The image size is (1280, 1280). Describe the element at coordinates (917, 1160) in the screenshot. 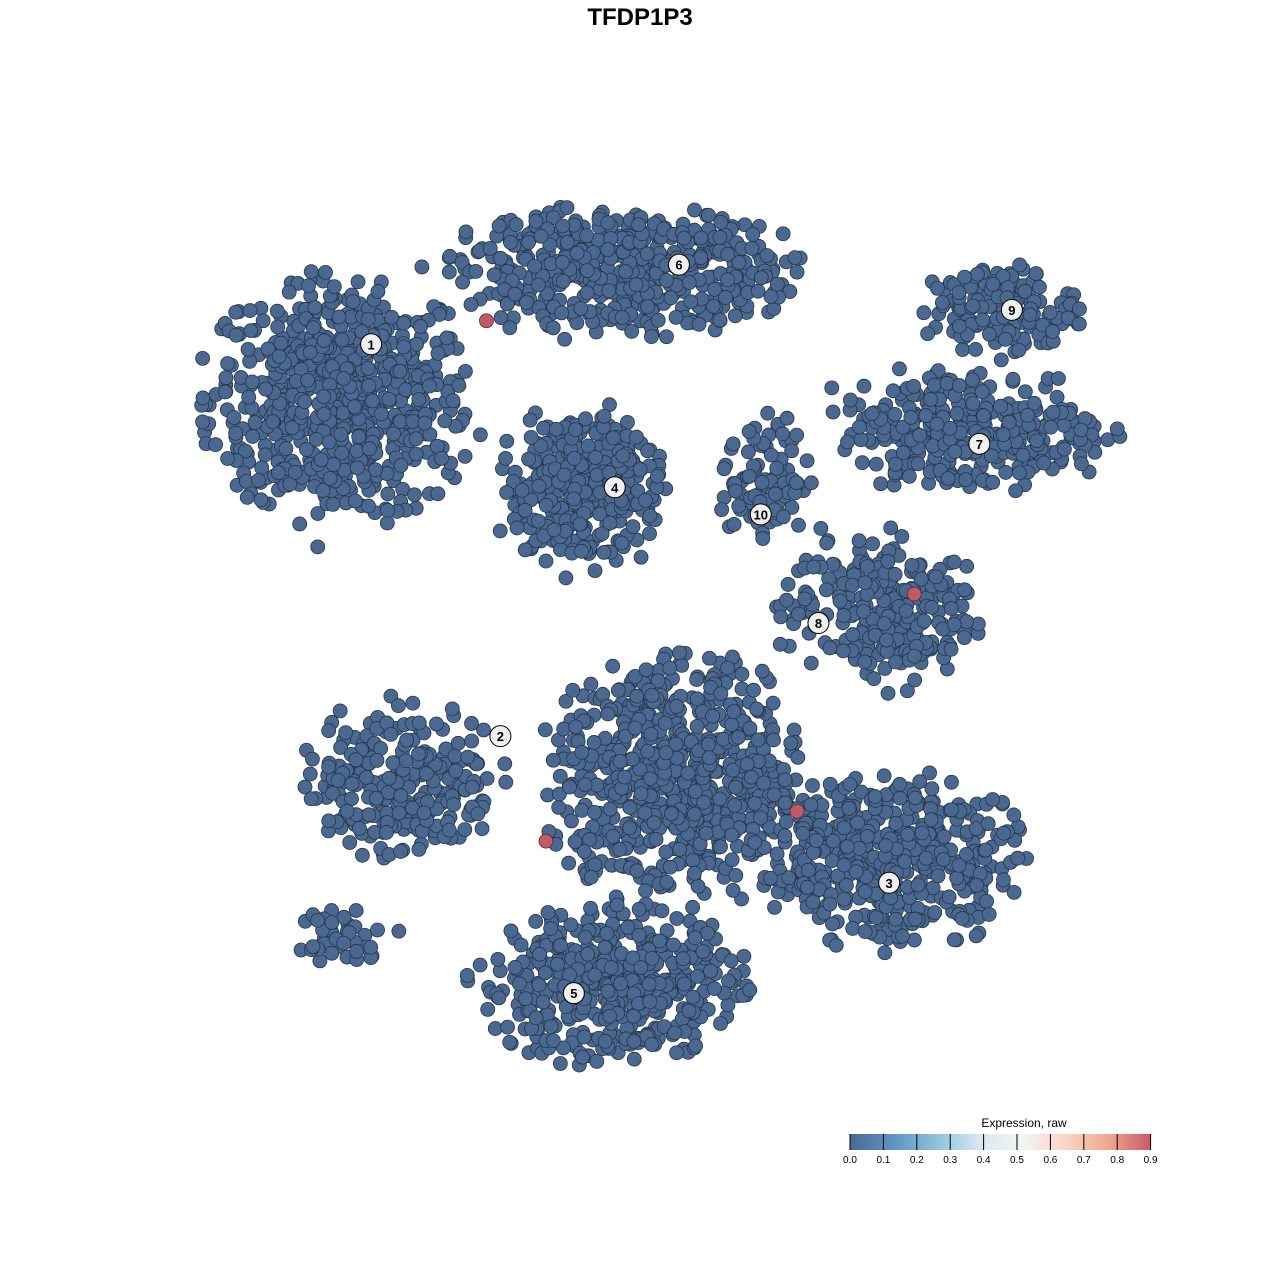

I see `legend-tick-label: 0.2` at that location.